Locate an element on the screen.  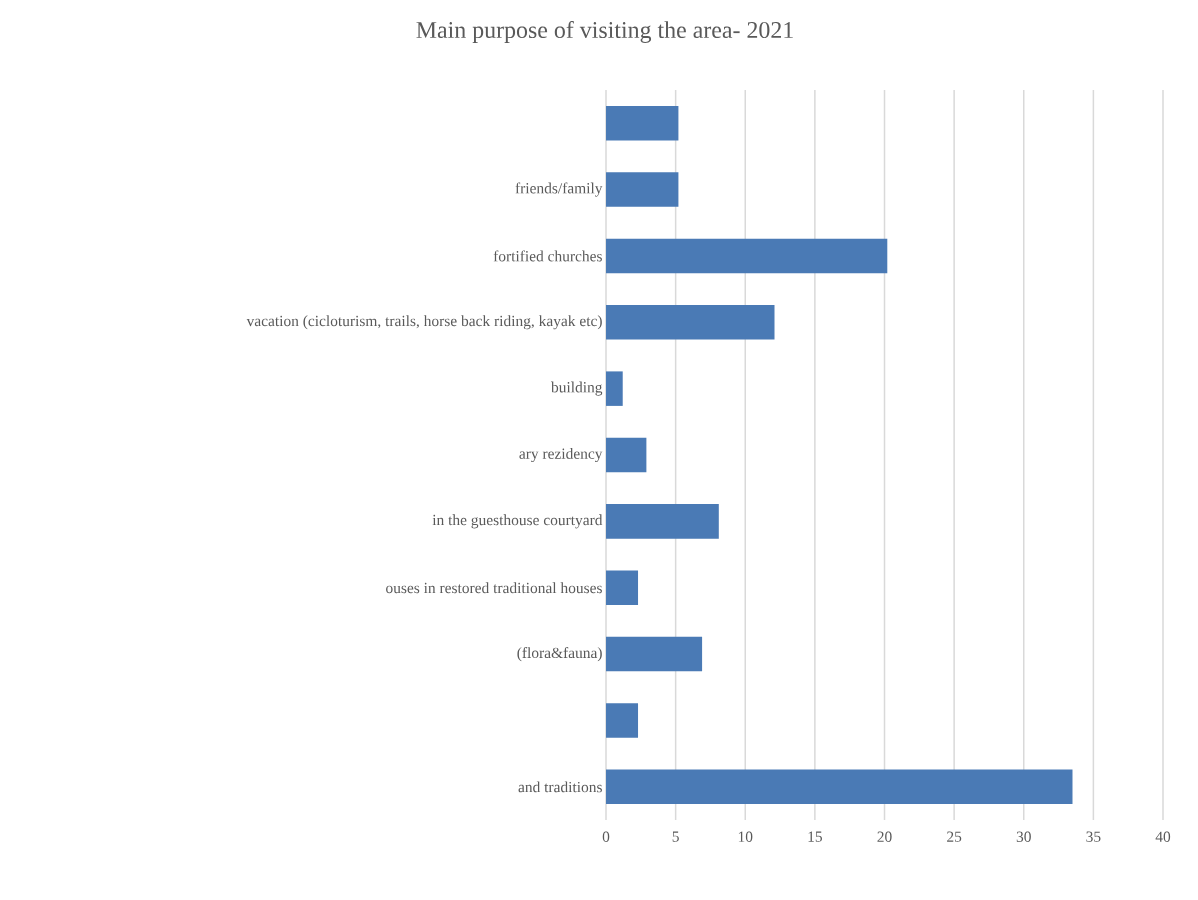
x-tick-label: 5 is located at coordinates (675, 836).